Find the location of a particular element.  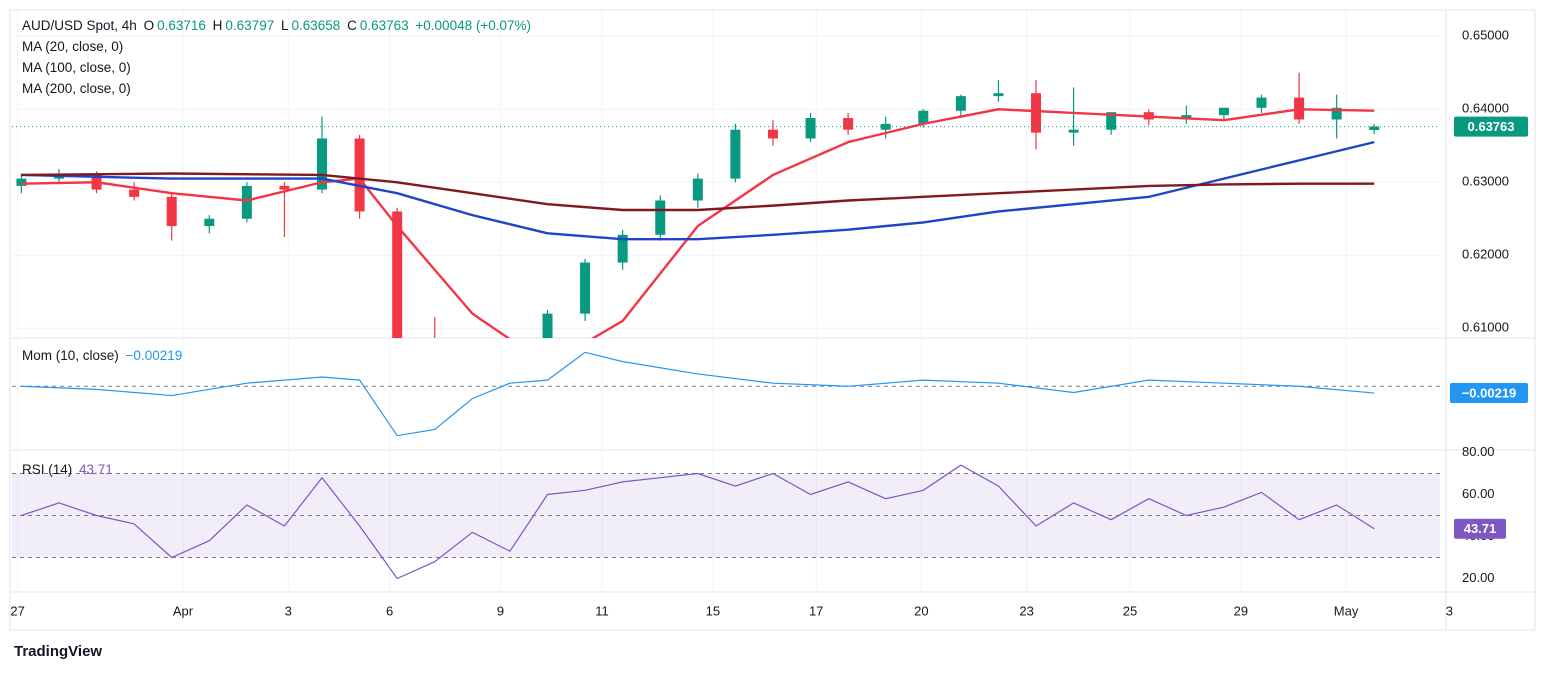

price-badge-label: 0.63763 is located at coordinates (1491, 126).